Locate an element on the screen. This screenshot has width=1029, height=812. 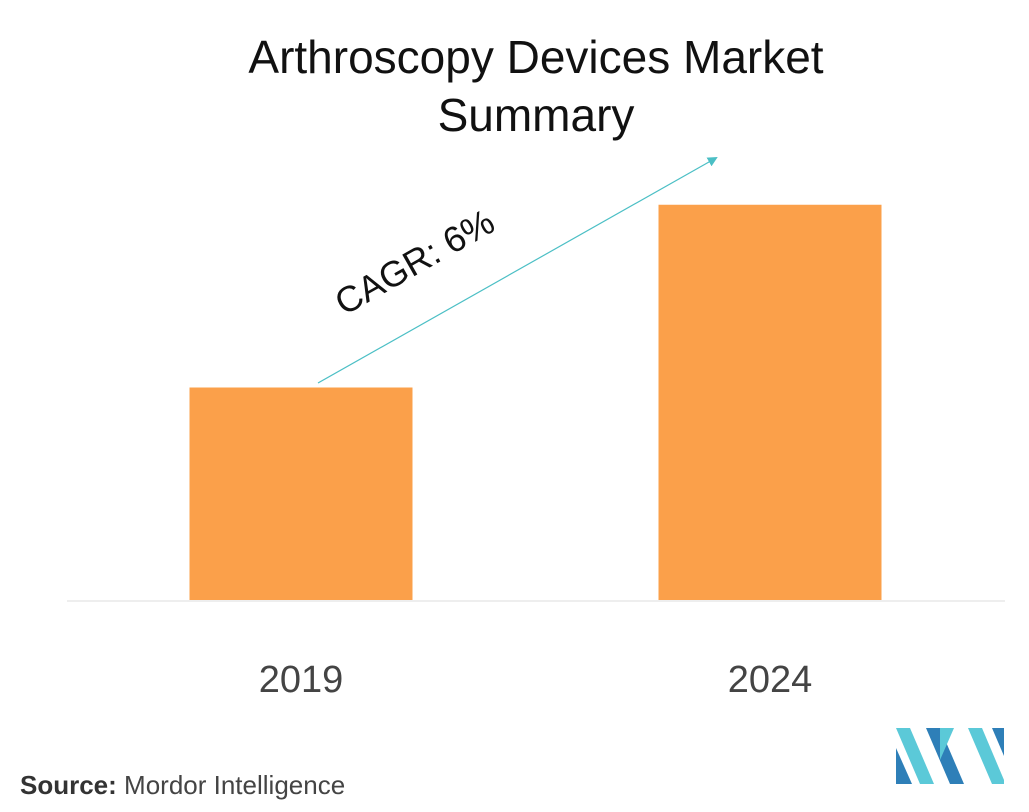
source-note: Source: Mordor Intelligence is located at coordinates (182, 785).